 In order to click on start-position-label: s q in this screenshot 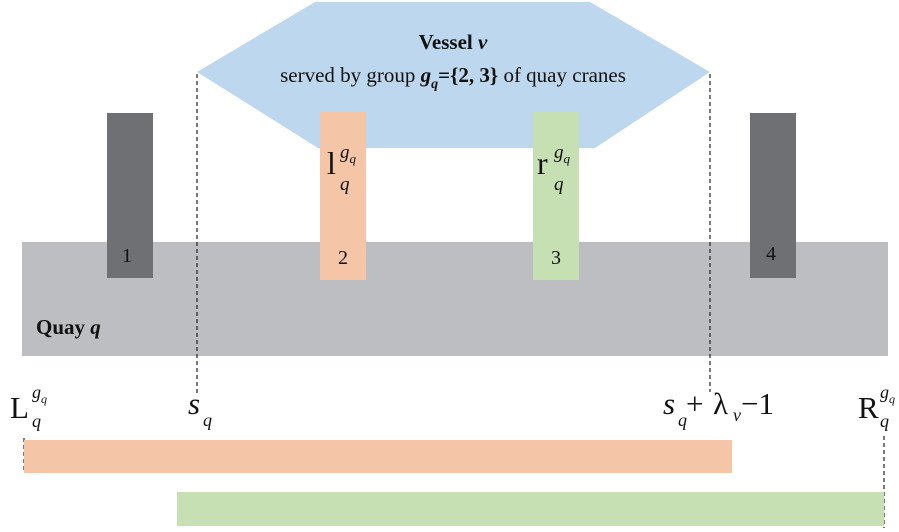, I will do `click(200, 408)`.